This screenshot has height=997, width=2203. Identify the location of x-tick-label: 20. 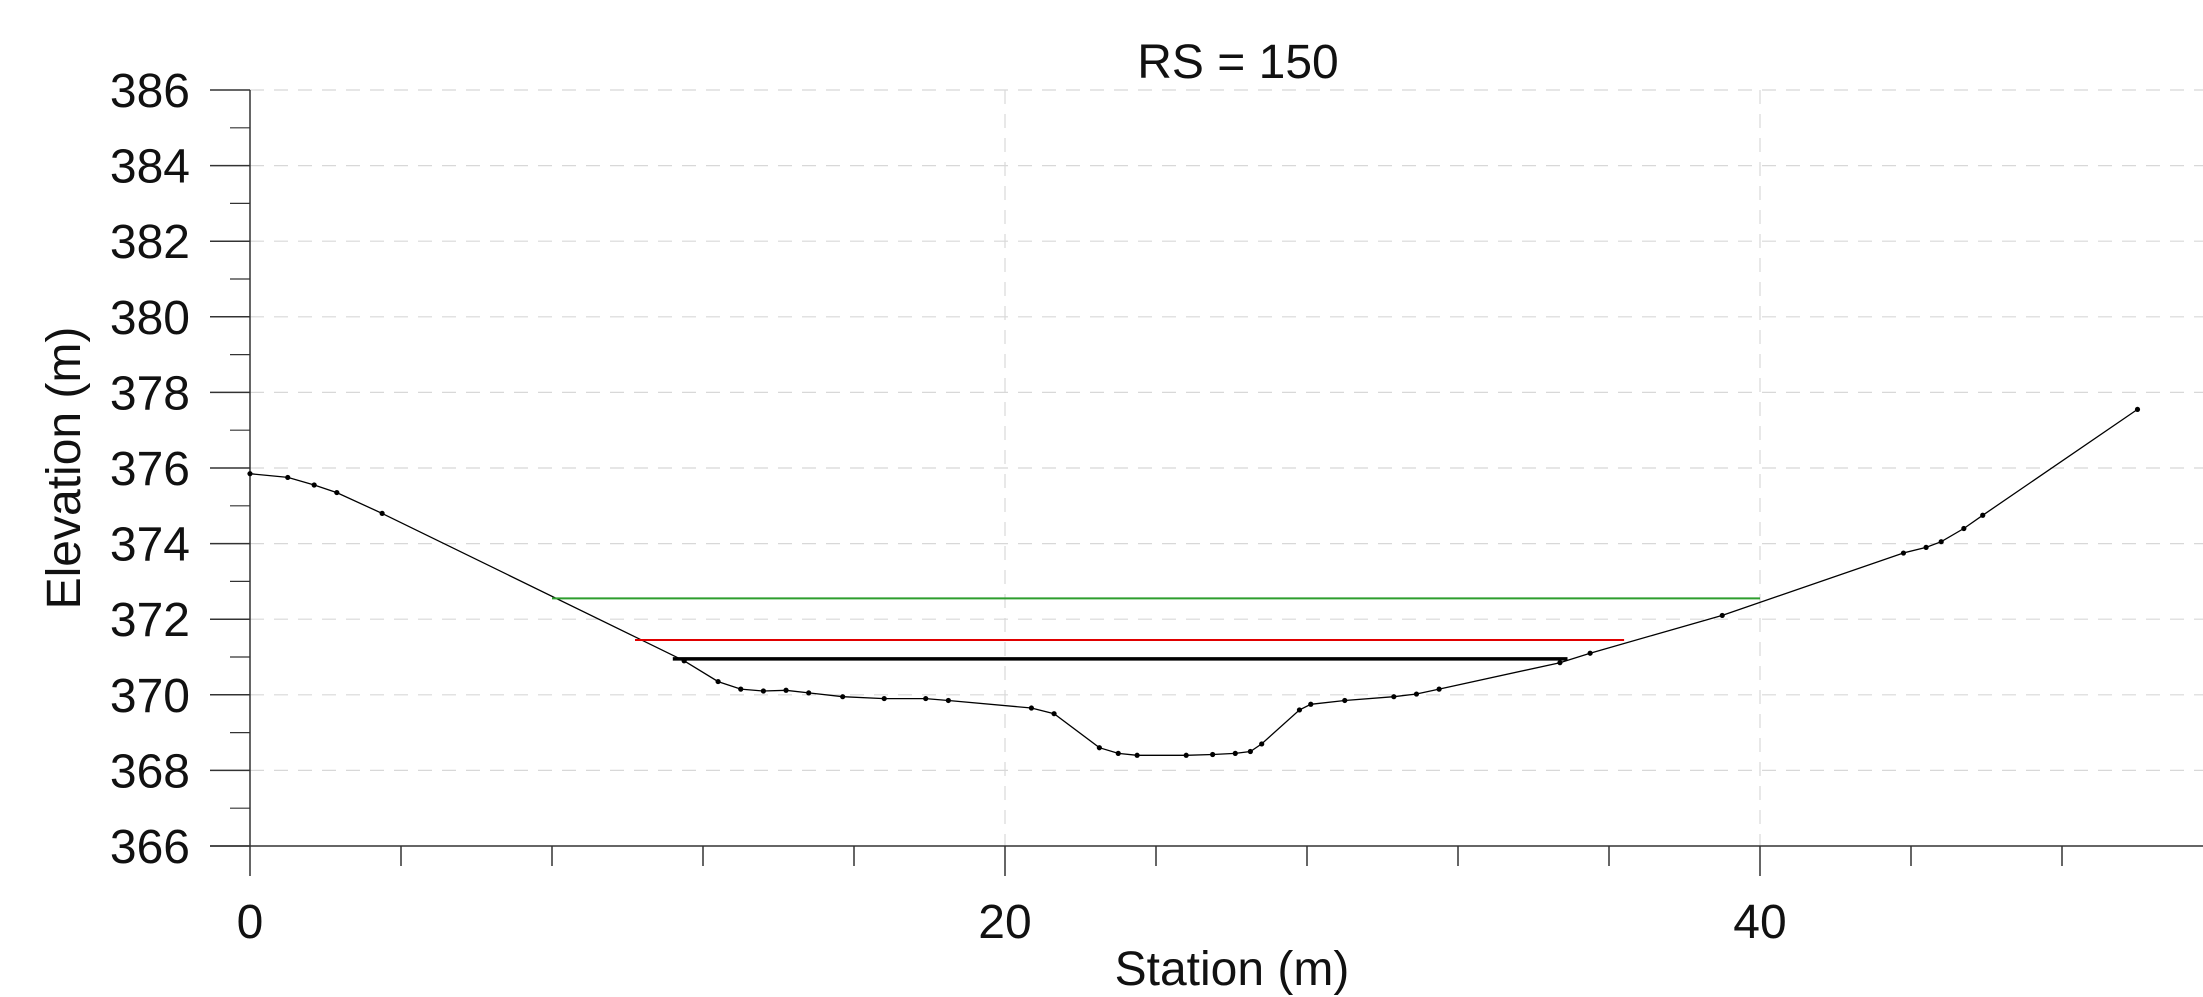
(1004, 922).